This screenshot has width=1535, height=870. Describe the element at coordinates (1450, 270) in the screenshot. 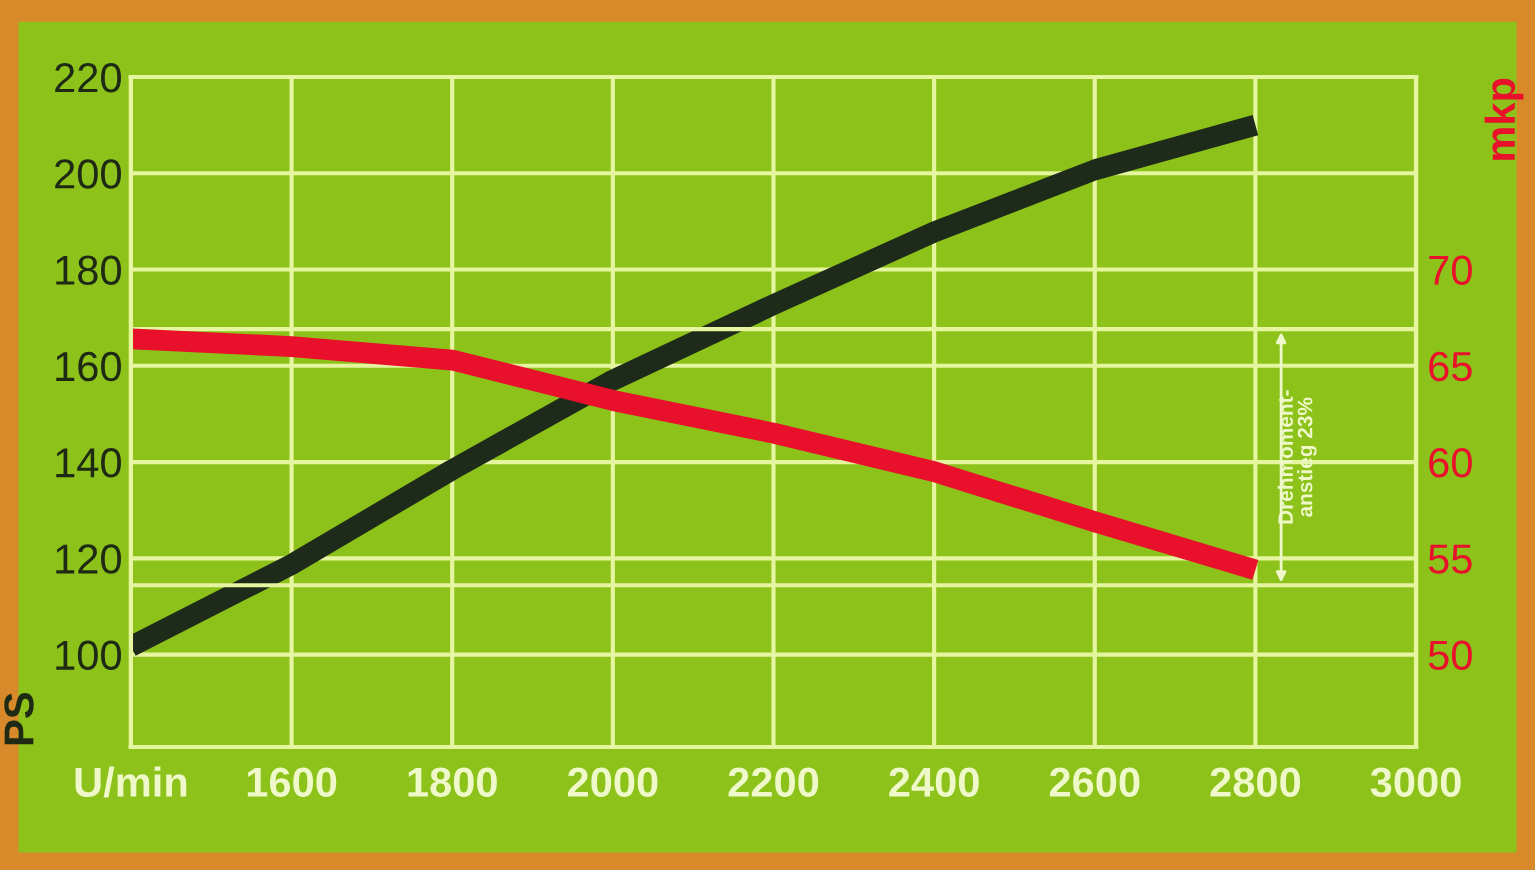

I see `y2-tick-label: 70` at that location.